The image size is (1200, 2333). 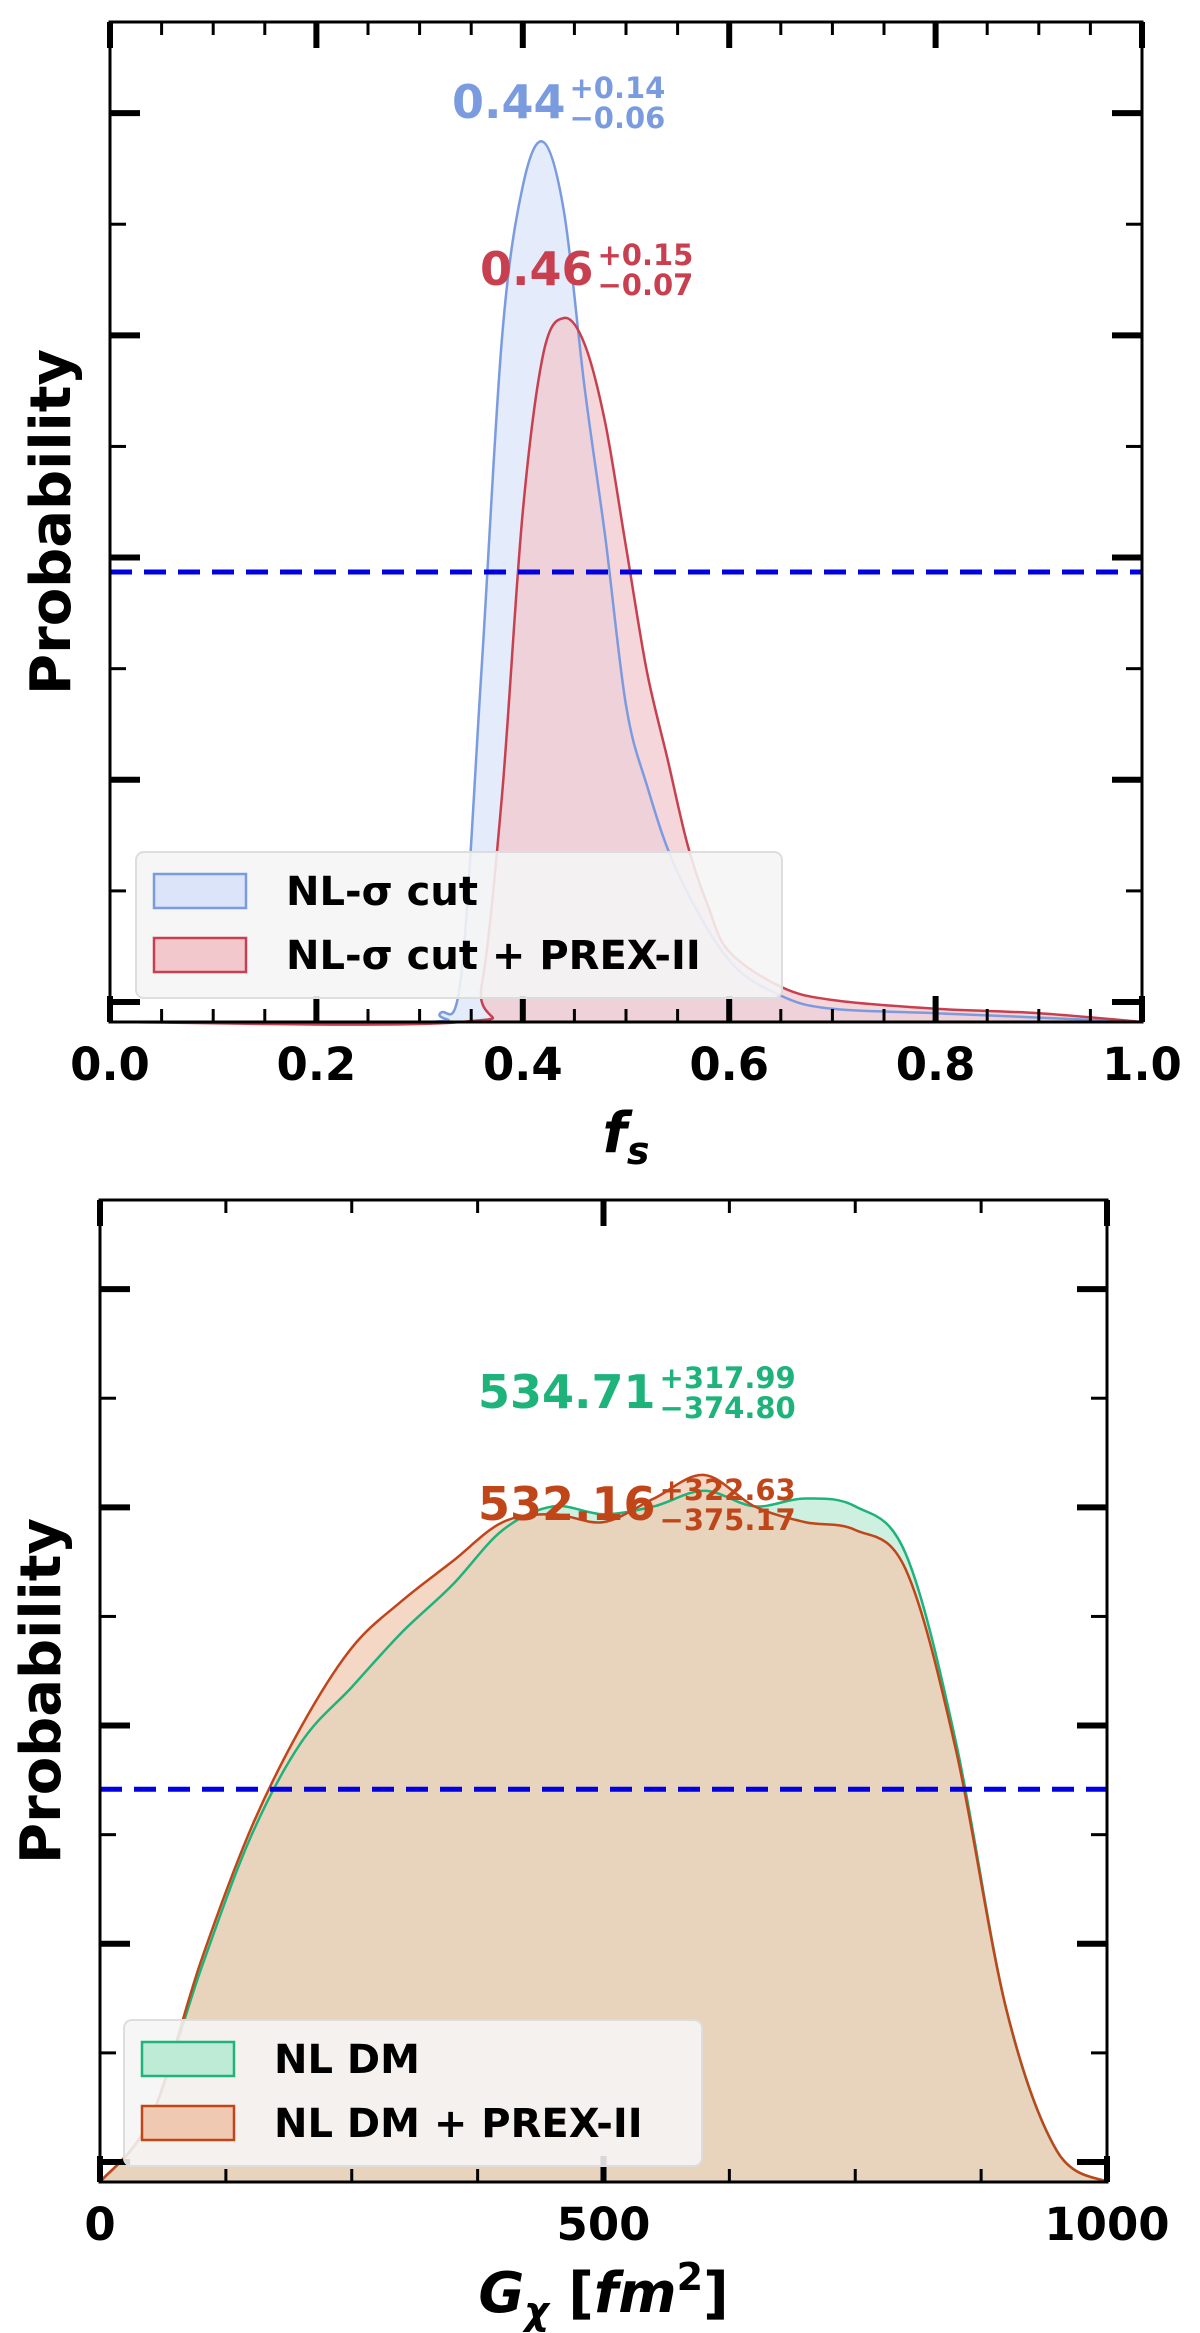 What do you see at coordinates (729, 1064) in the screenshot?
I see `x-tick-label: 0.6` at bounding box center [729, 1064].